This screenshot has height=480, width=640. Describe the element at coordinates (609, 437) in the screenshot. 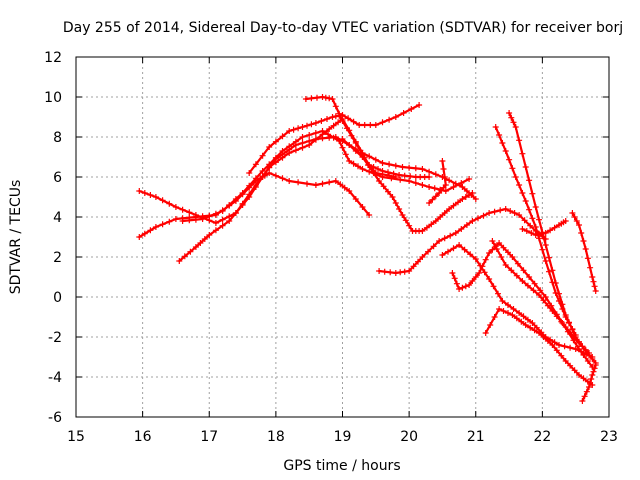

I see `x-tick-label: 23` at that location.